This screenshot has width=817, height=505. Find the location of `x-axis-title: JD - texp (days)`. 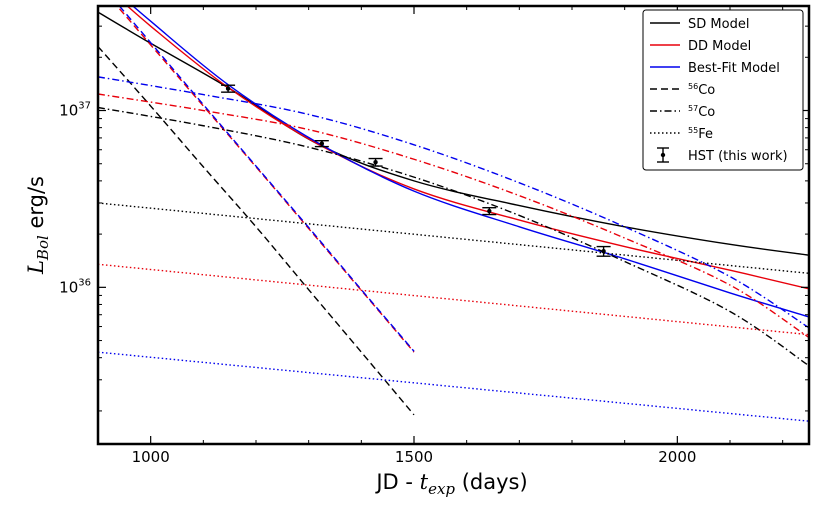

x-axis-title: JD - texp (days) is located at coordinates (450, 484).